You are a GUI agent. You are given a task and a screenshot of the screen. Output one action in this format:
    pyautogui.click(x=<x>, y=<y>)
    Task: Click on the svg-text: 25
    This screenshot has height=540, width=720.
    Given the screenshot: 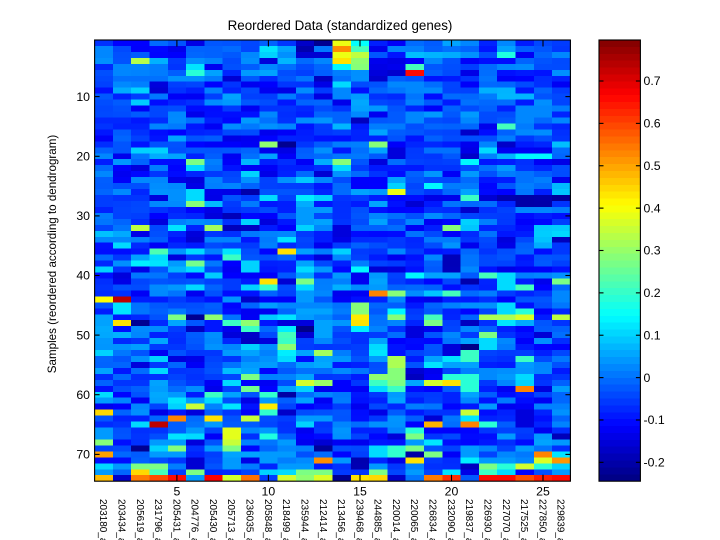 What is the action you would take?
    pyautogui.click(x=543, y=492)
    